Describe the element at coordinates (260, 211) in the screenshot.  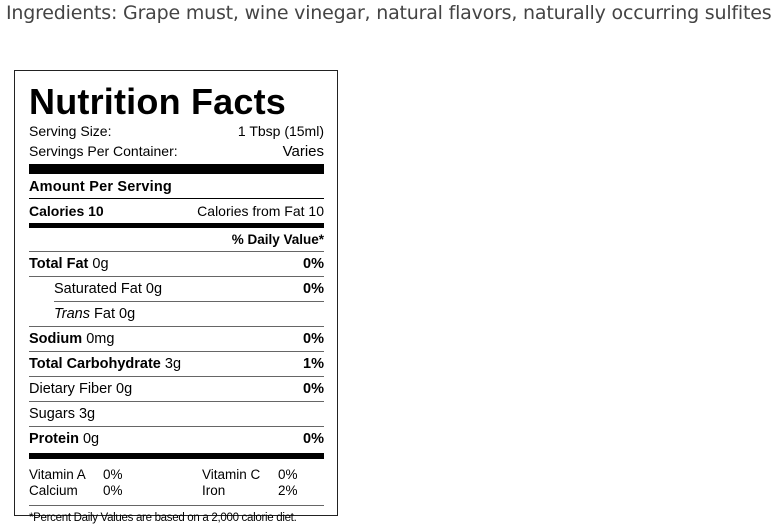
I see `calories-from-fat: Calories from Fat 10` at that location.